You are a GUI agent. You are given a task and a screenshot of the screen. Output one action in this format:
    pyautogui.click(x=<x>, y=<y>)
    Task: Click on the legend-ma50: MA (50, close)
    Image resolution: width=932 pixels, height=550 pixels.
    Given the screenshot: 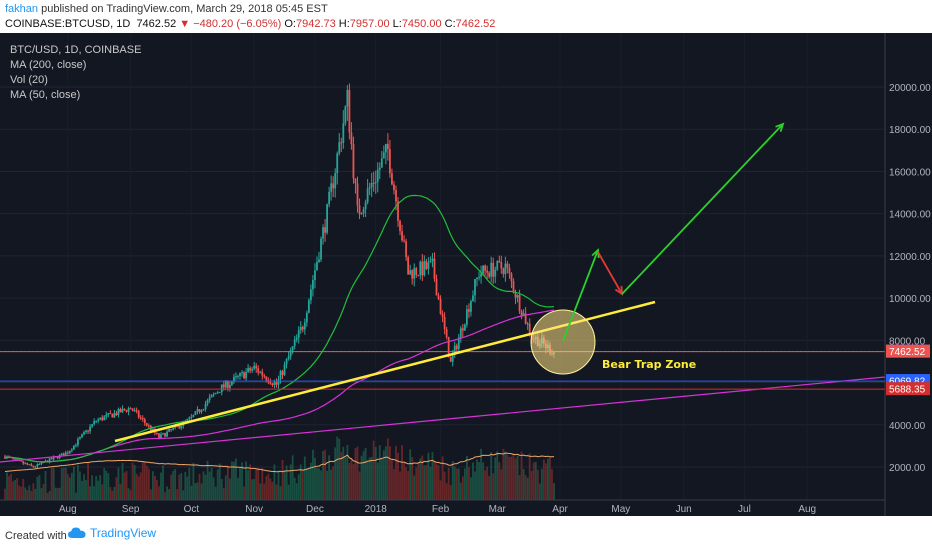 What is the action you would take?
    pyautogui.click(x=45, y=95)
    